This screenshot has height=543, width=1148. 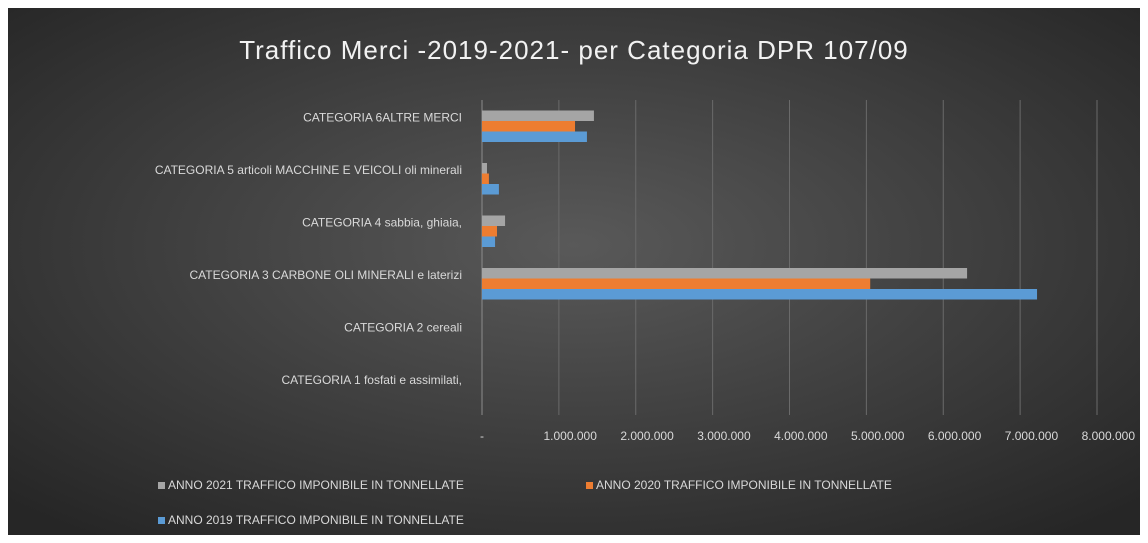 I want to click on x-tick-label: 5.000.000, so click(x=878, y=436).